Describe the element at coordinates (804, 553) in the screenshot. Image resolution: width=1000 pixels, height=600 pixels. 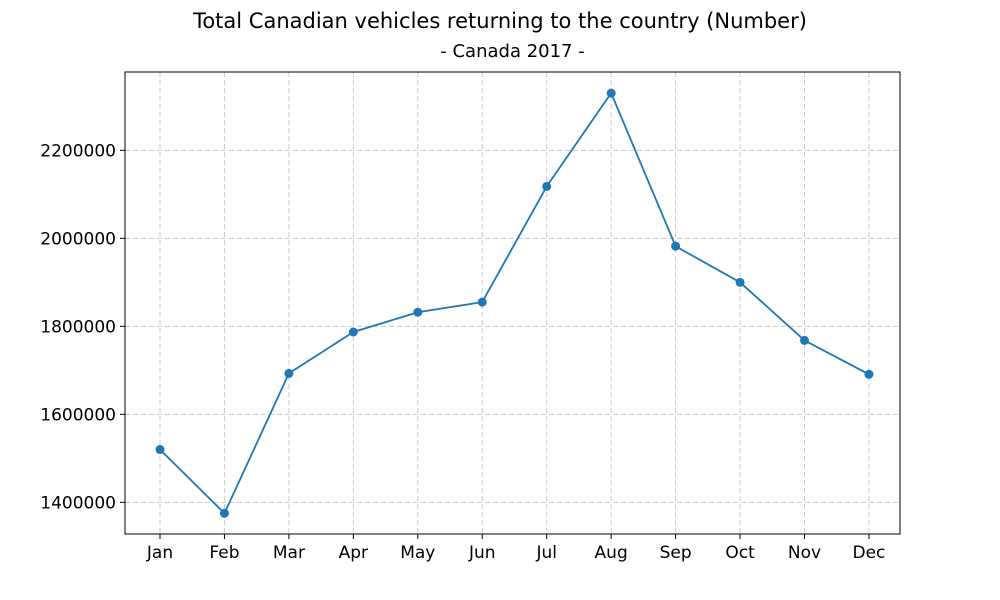
I see `x-tick-label: Nov` at that location.